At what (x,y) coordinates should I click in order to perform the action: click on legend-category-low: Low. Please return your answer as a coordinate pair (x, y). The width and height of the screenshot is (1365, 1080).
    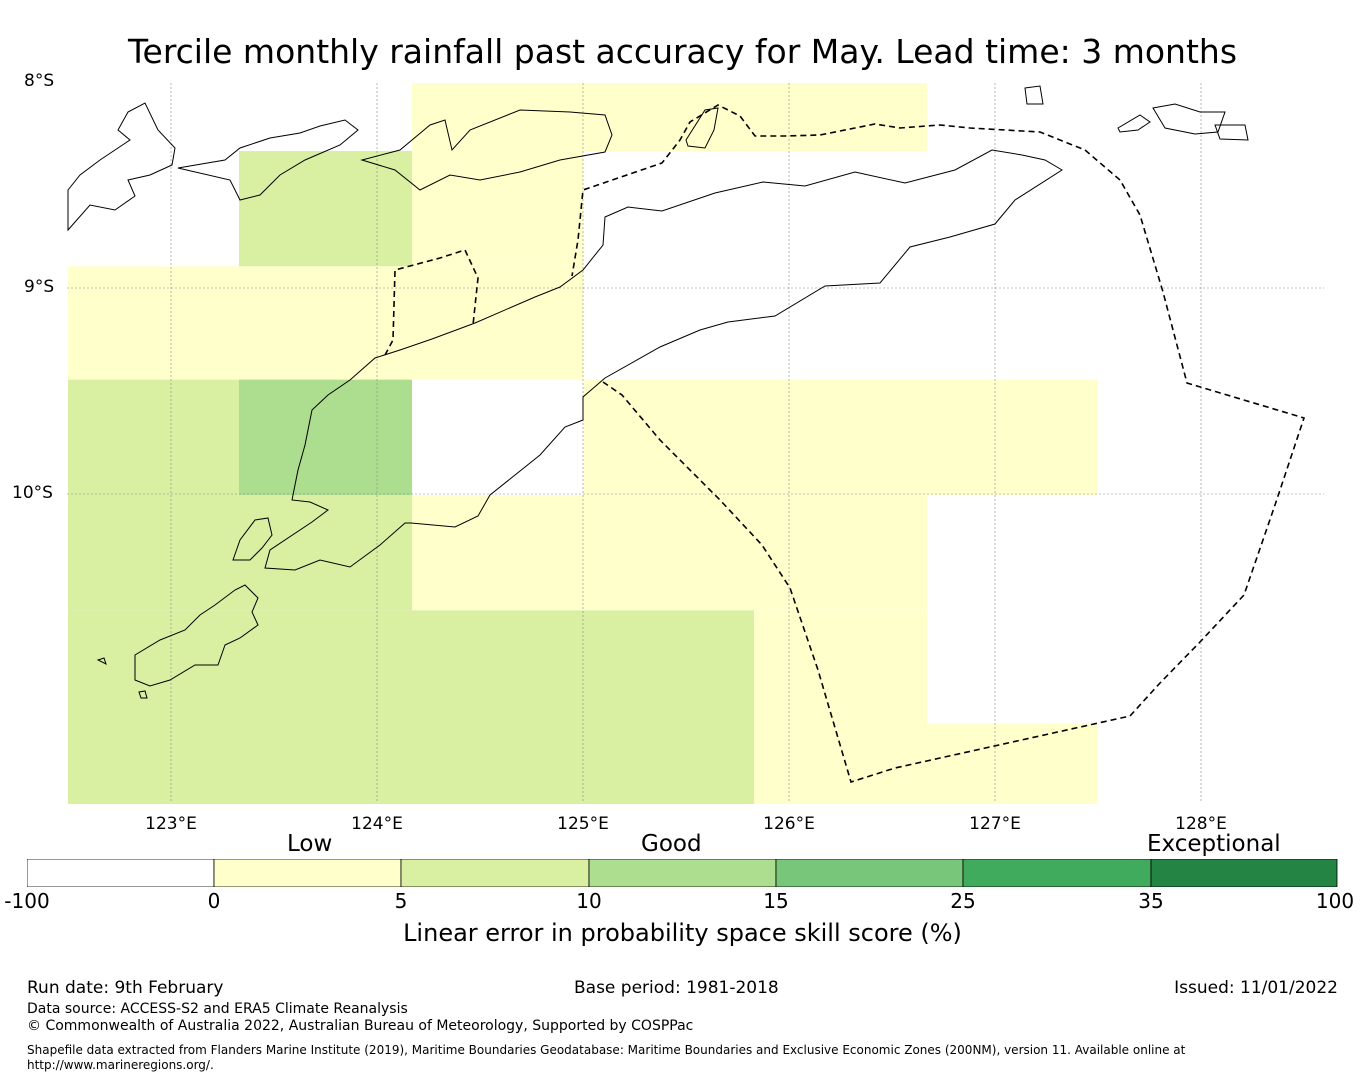
    Looking at the image, I should click on (310, 844).